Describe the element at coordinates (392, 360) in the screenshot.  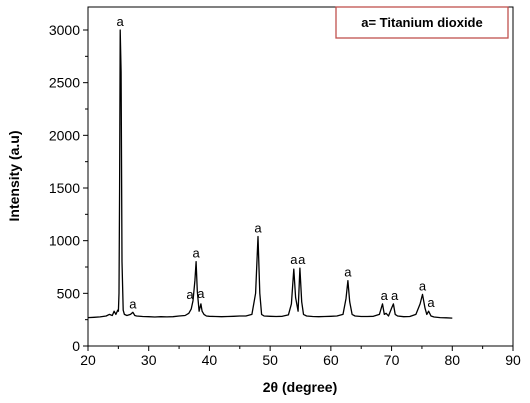
I see `x-tick-label: 70` at that location.